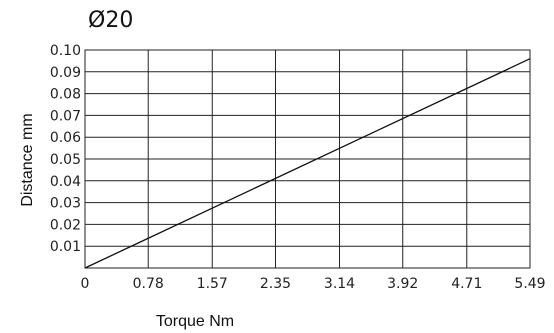 The width and height of the screenshot is (554, 333). Describe the element at coordinates (339, 284) in the screenshot. I see `x-tick-label: 3.14` at that location.